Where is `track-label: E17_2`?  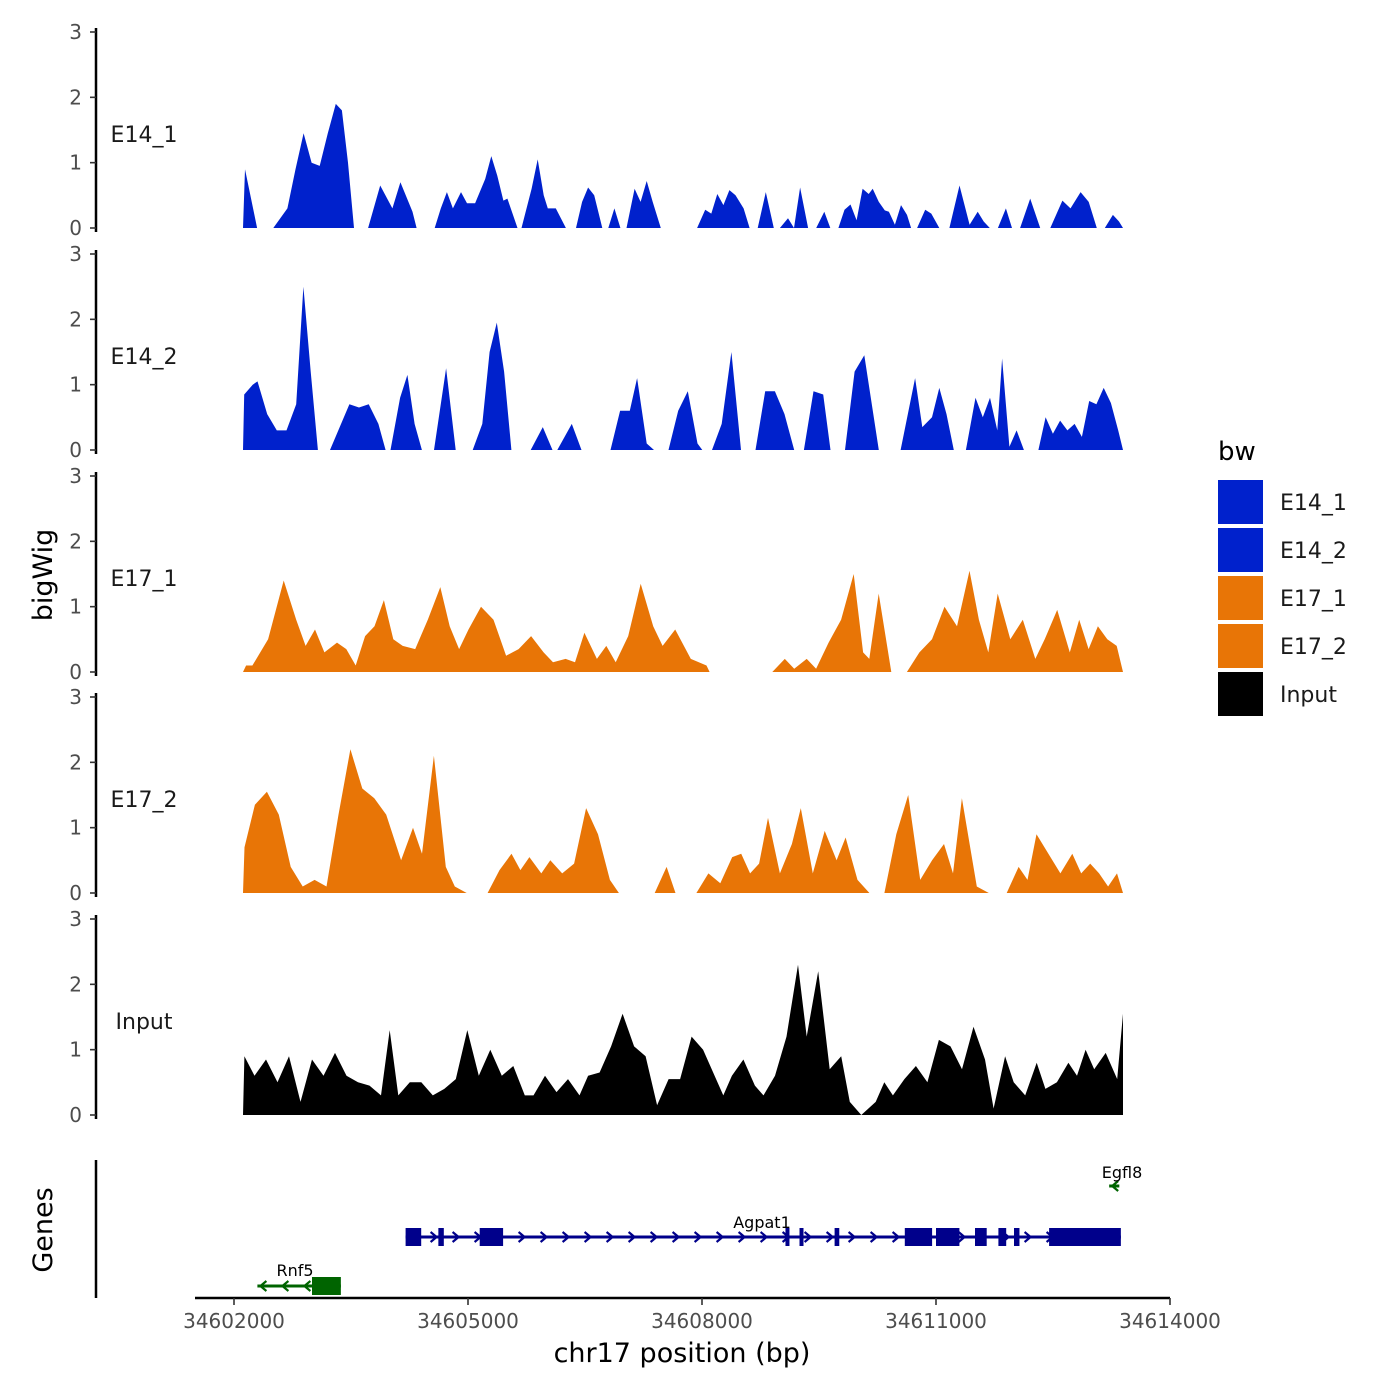 track-label: E17_2 is located at coordinates (144, 800).